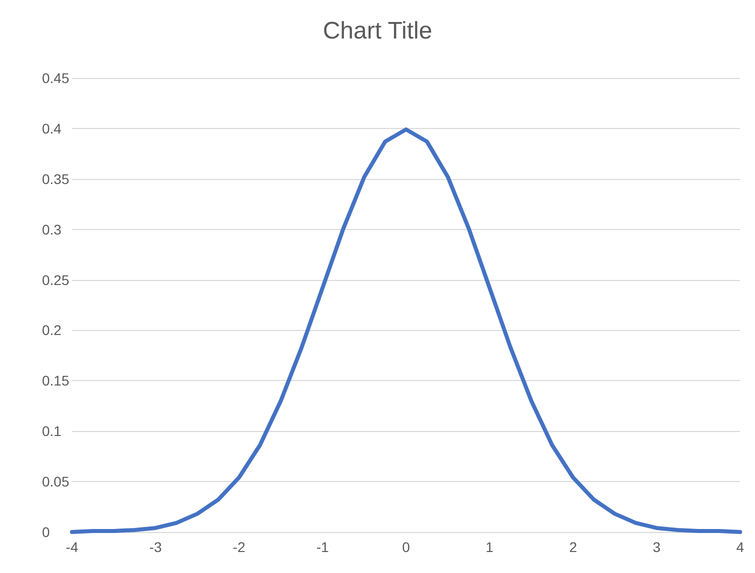 The width and height of the screenshot is (755, 573). Describe the element at coordinates (656, 547) in the screenshot. I see `x-tick-label: 3` at that location.